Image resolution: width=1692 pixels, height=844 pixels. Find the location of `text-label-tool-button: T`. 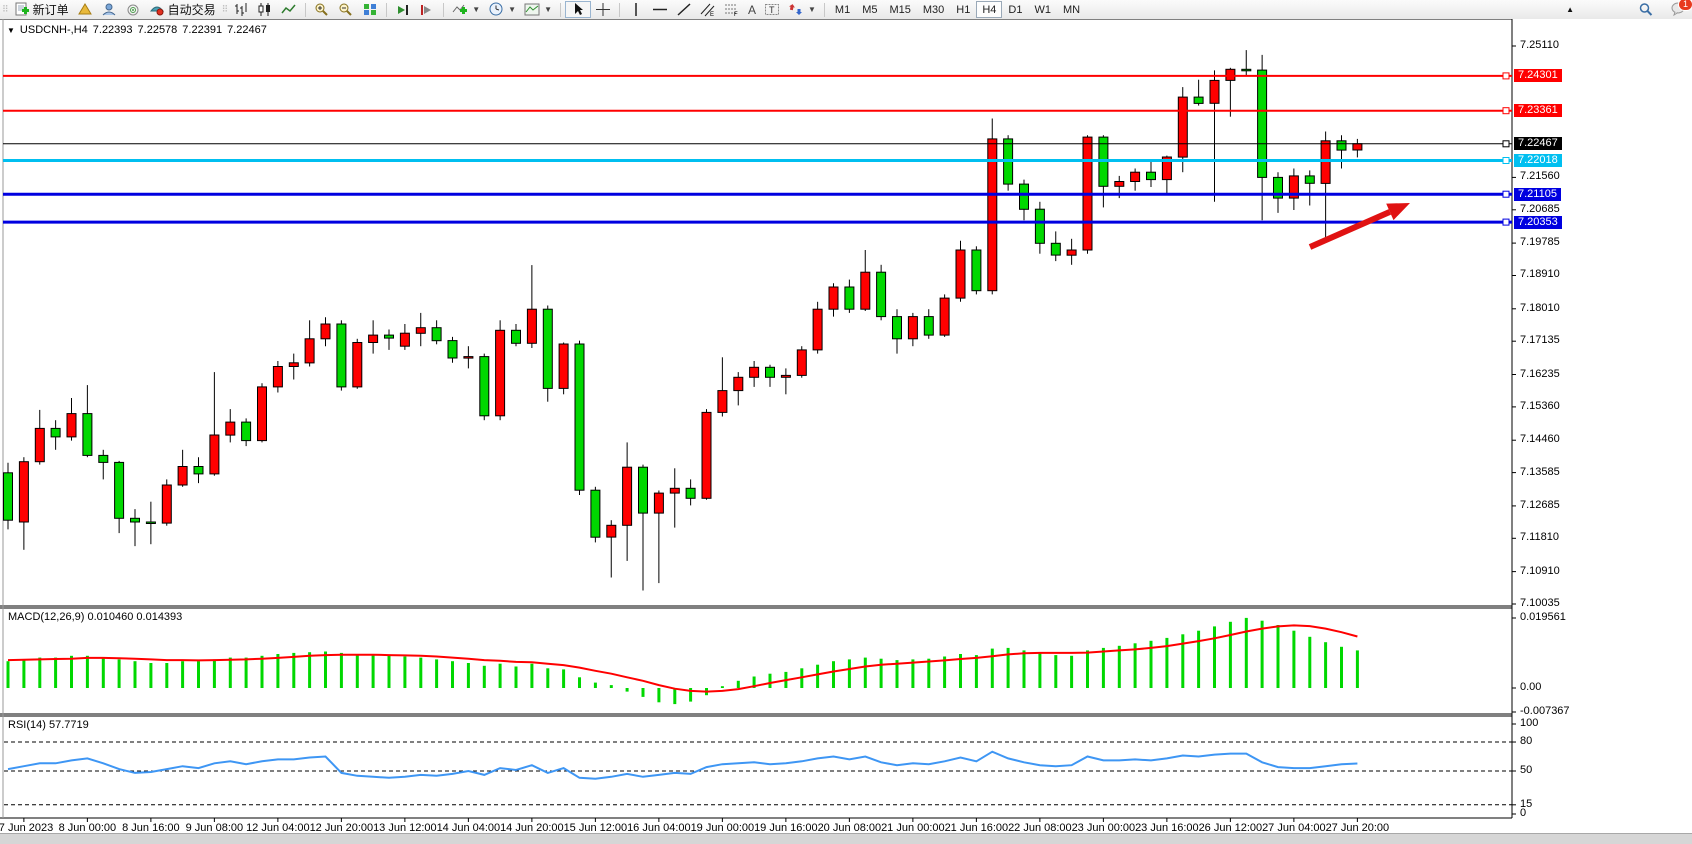

text-label-tool-button: T is located at coordinates (772, 9).